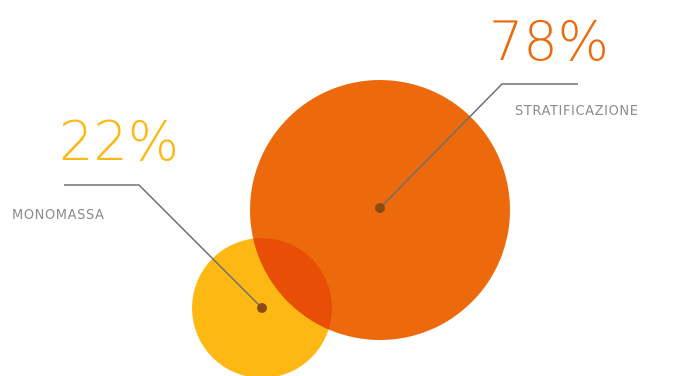  Describe the element at coordinates (577, 111) in the screenshot. I see `category-label-stratificazione: STRATIFICAZIONE` at that location.